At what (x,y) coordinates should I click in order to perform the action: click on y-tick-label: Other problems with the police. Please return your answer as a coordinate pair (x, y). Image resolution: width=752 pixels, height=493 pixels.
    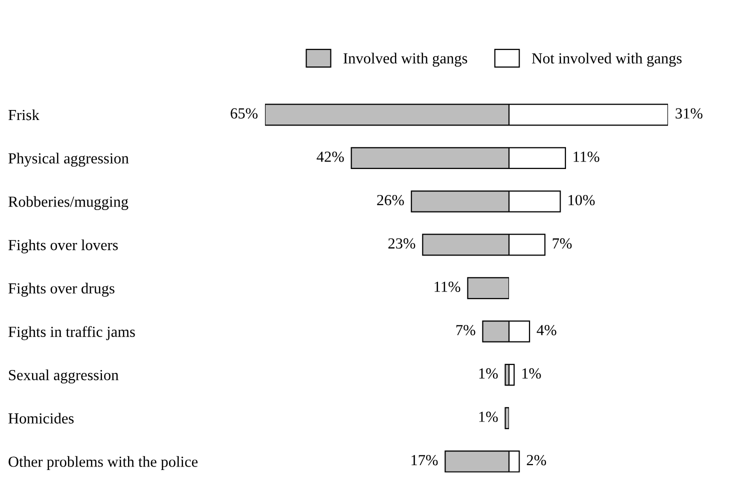
    Looking at the image, I should click on (103, 463).